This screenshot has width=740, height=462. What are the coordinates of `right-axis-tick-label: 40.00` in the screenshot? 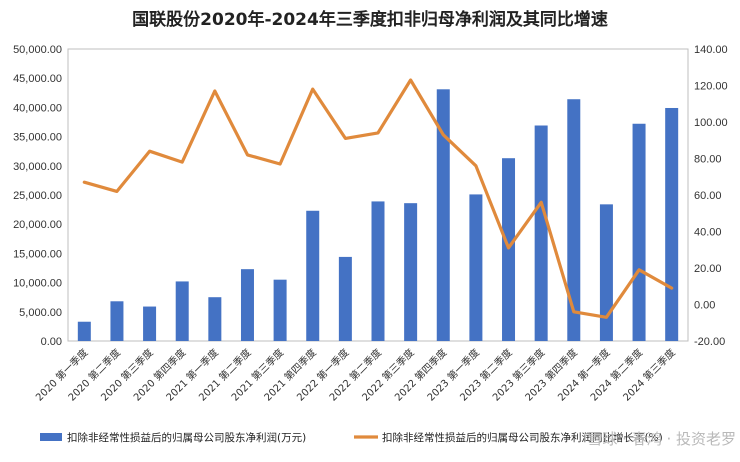 It's located at (708, 233).